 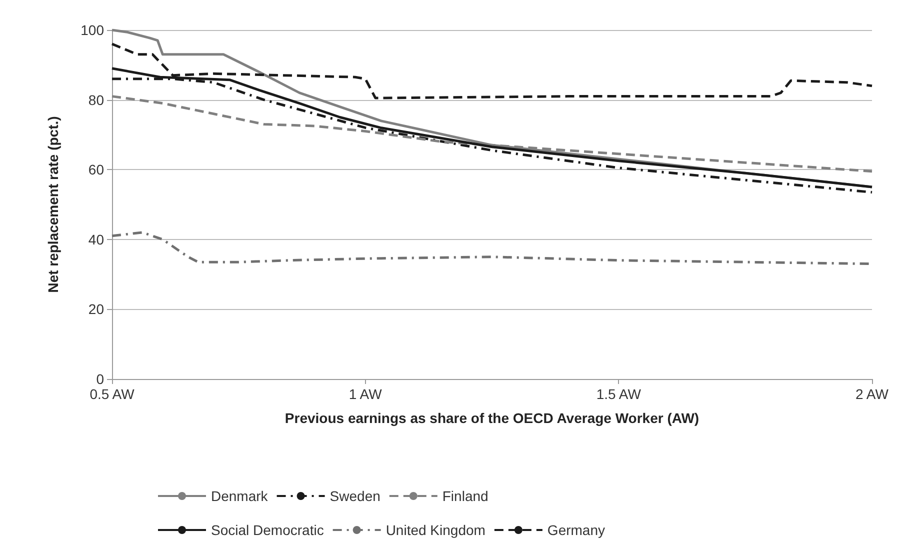 I want to click on y-tick-label: 80, so click(x=96, y=100).